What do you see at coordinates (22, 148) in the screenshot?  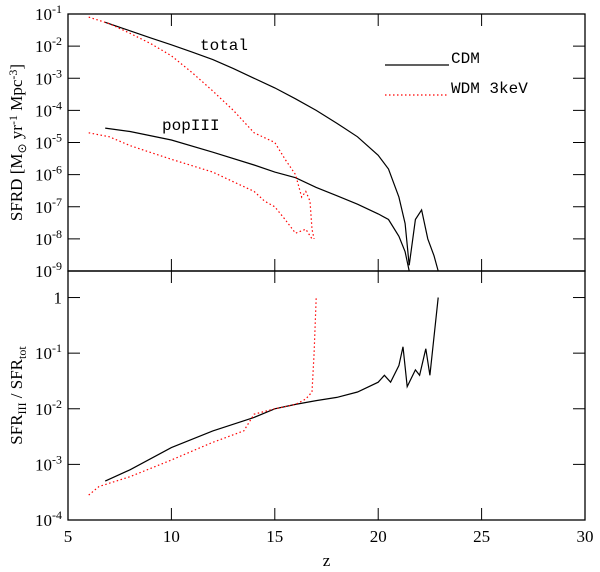 I see `y-label-part: ⊙` at bounding box center [22, 148].